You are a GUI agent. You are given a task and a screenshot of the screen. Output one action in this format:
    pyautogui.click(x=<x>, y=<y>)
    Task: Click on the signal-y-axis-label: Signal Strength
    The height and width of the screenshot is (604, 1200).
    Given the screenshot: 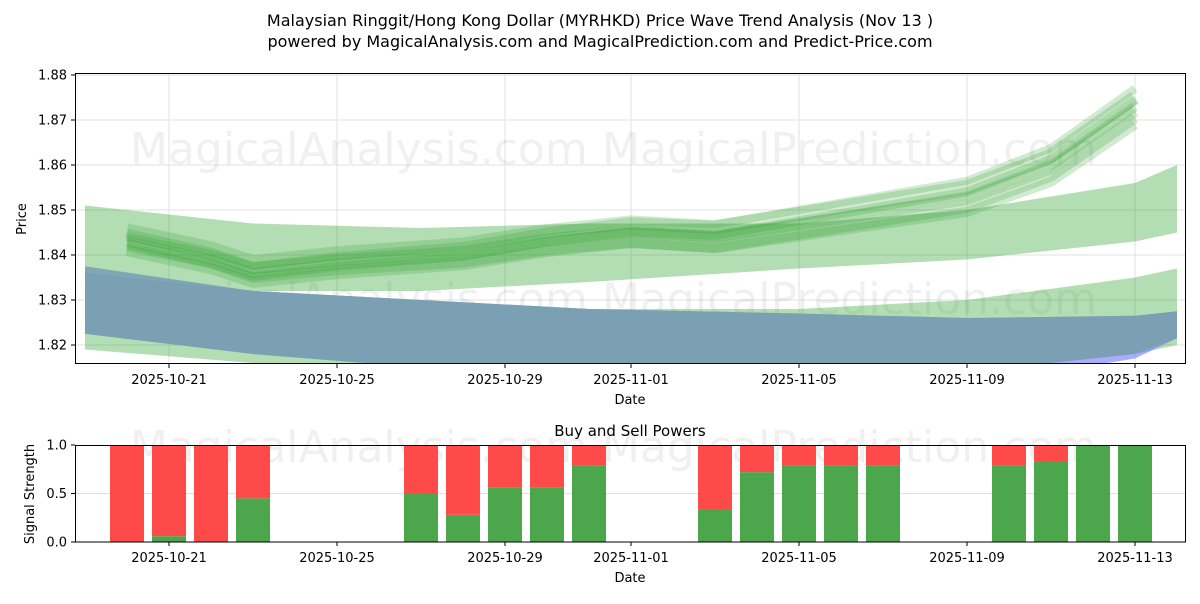 What is the action you would take?
    pyautogui.click(x=30, y=494)
    